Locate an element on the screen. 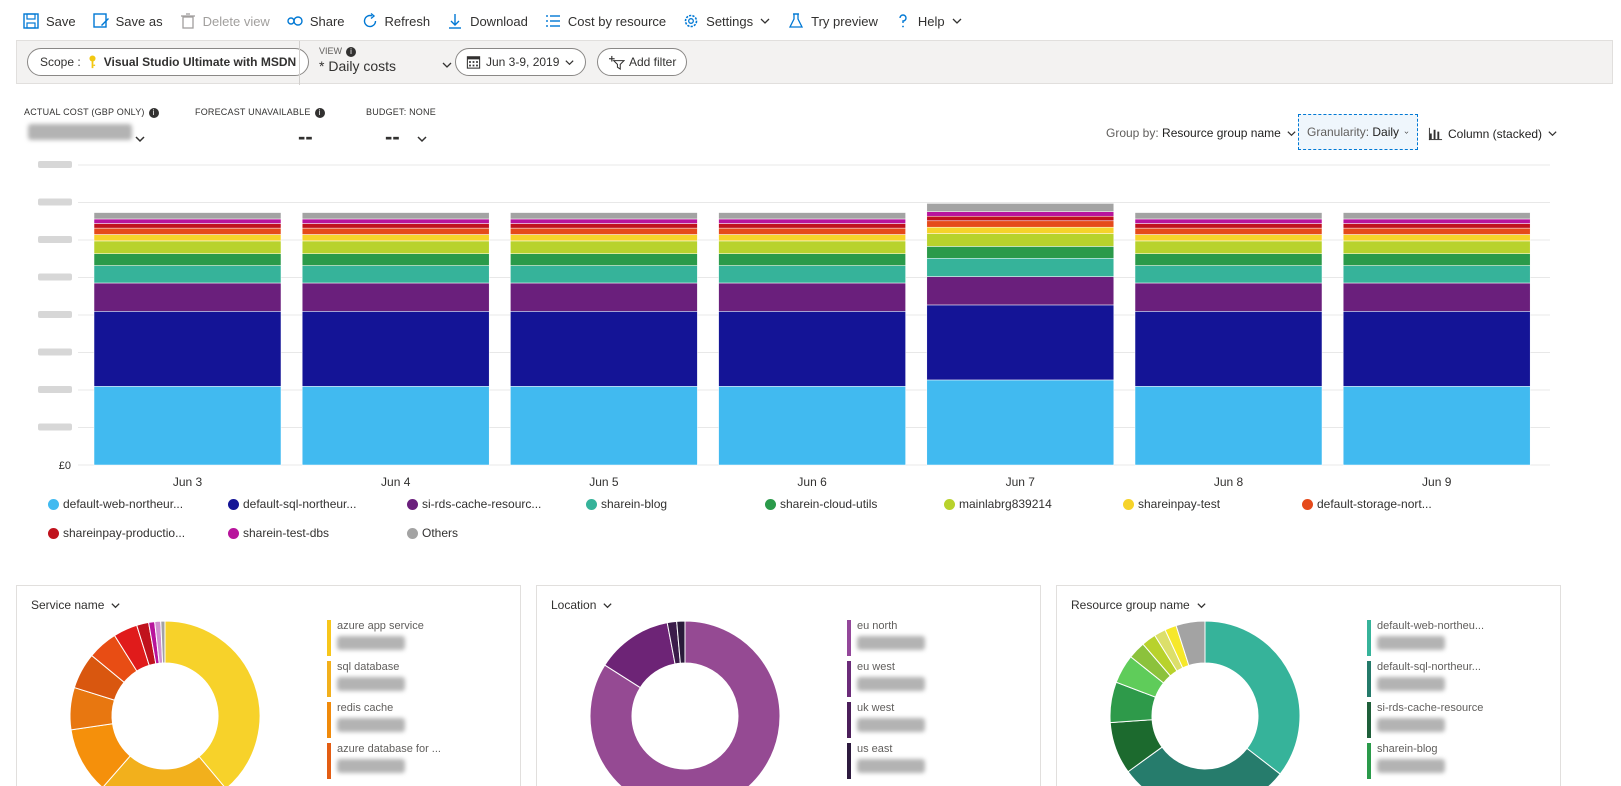 The height and width of the screenshot is (786, 1621). panel-legend-item: si-rds-cache-resource is located at coordinates (1425, 722).